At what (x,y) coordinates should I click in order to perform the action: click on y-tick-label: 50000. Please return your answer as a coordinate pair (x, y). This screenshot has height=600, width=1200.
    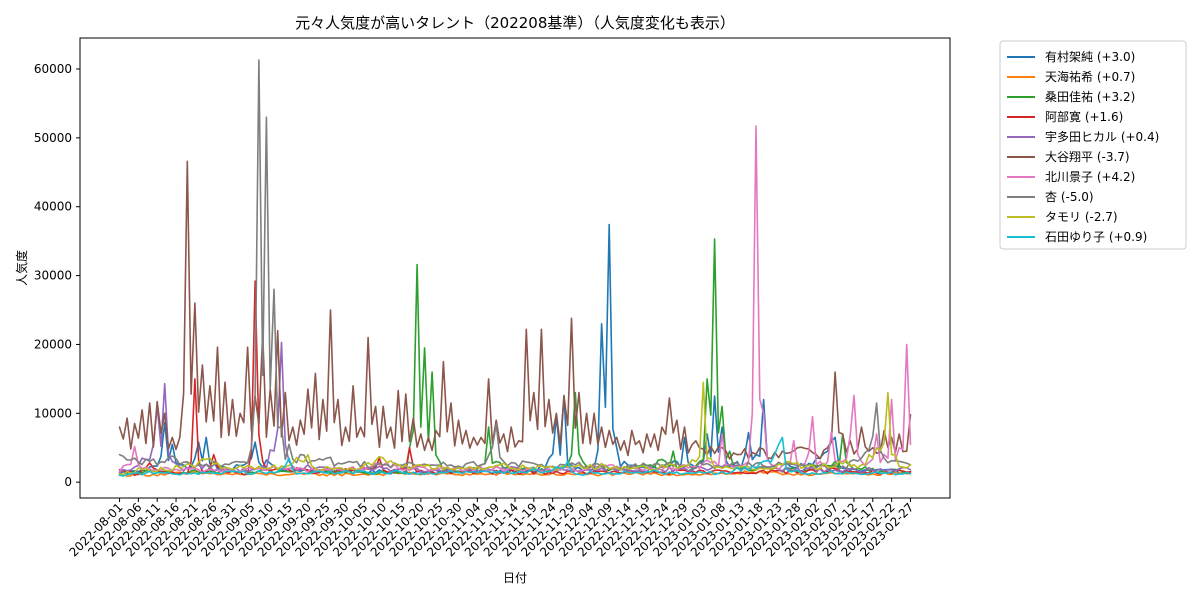
    Looking at the image, I should click on (53, 138).